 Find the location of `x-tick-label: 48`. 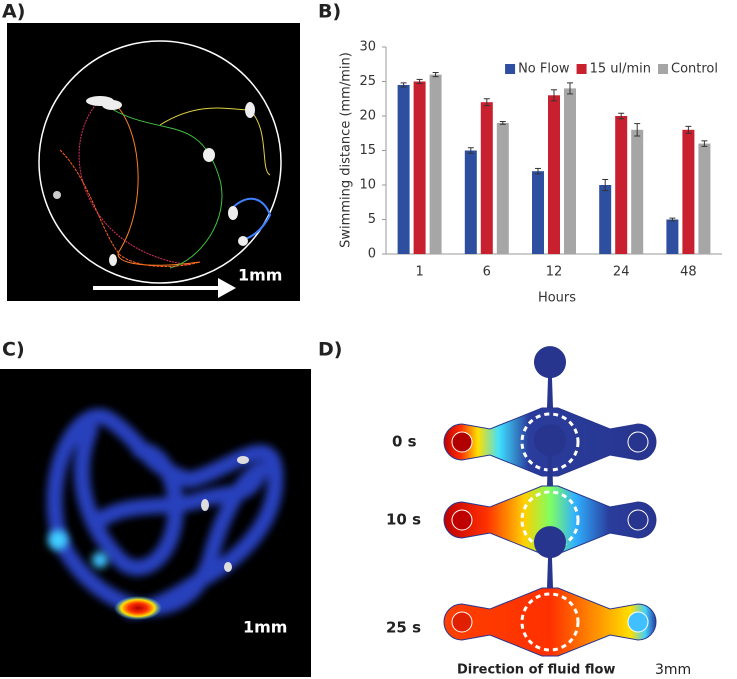

x-tick-label: 48 is located at coordinates (688, 272).